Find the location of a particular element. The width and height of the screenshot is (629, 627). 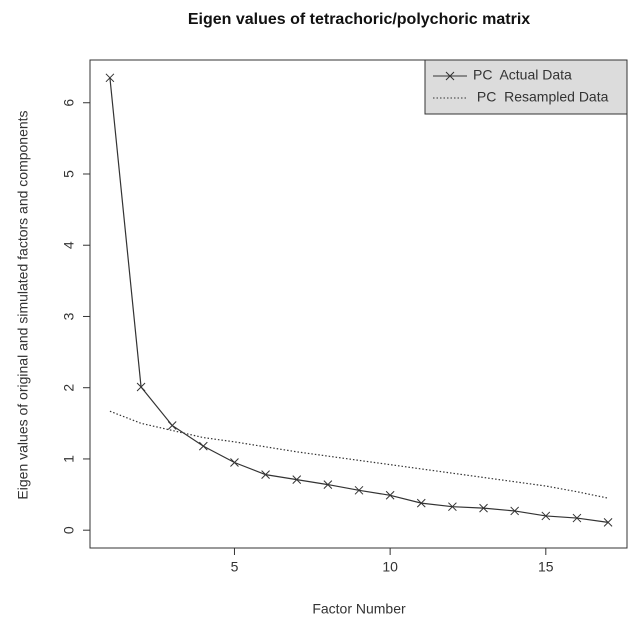

x-tick-label: 15 is located at coordinates (546, 567).